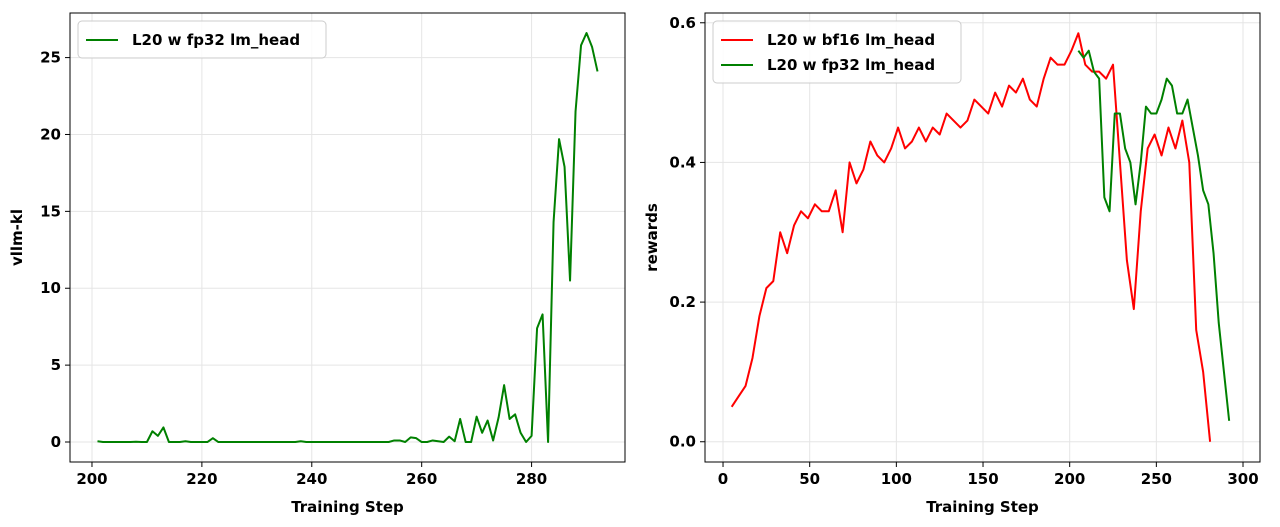  I want to click on x-tick-label: 50, so click(809, 479).